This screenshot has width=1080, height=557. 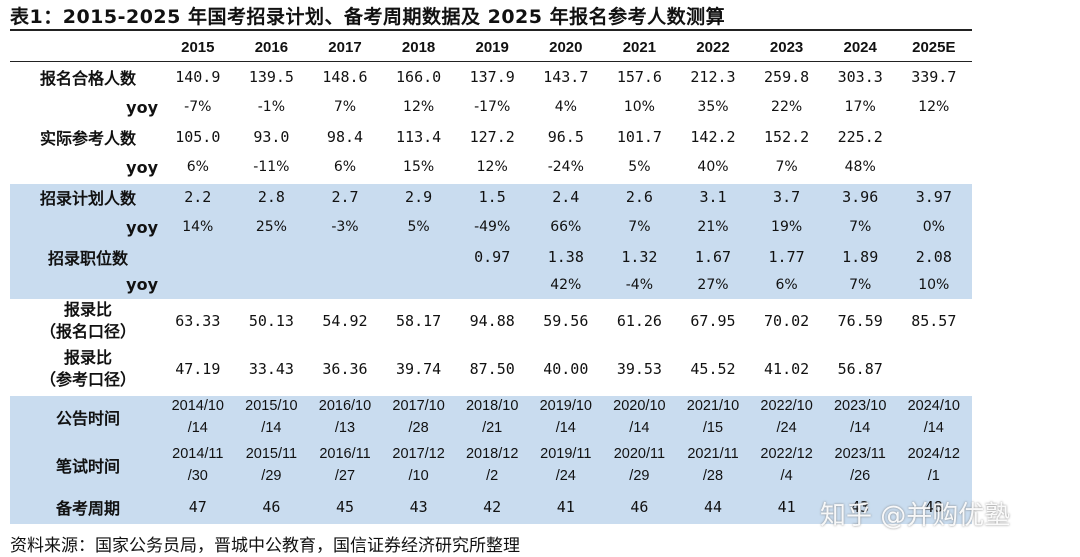 What do you see at coordinates (713, 167) in the screenshot?
I see `table-cell: 40%` at bounding box center [713, 167].